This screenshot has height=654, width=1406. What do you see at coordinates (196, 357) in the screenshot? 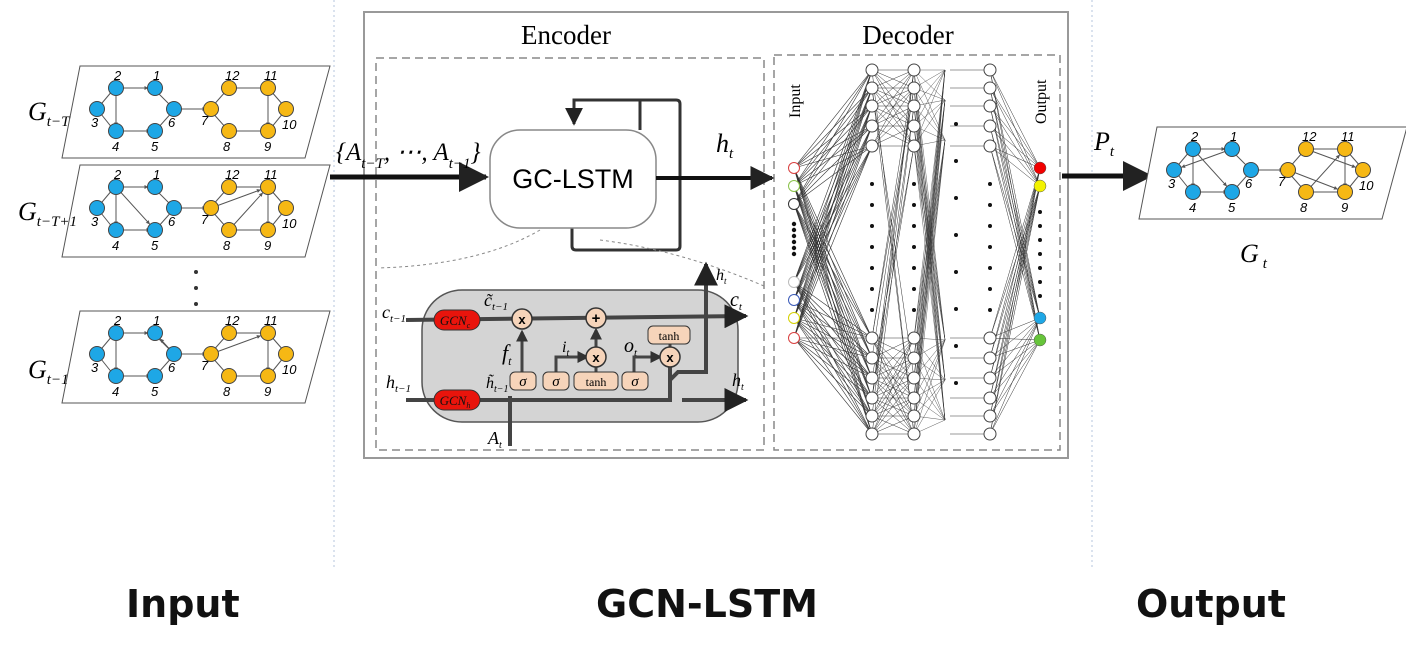
I see `graph-panel-3: 1234 56 78 9101112` at bounding box center [196, 357].